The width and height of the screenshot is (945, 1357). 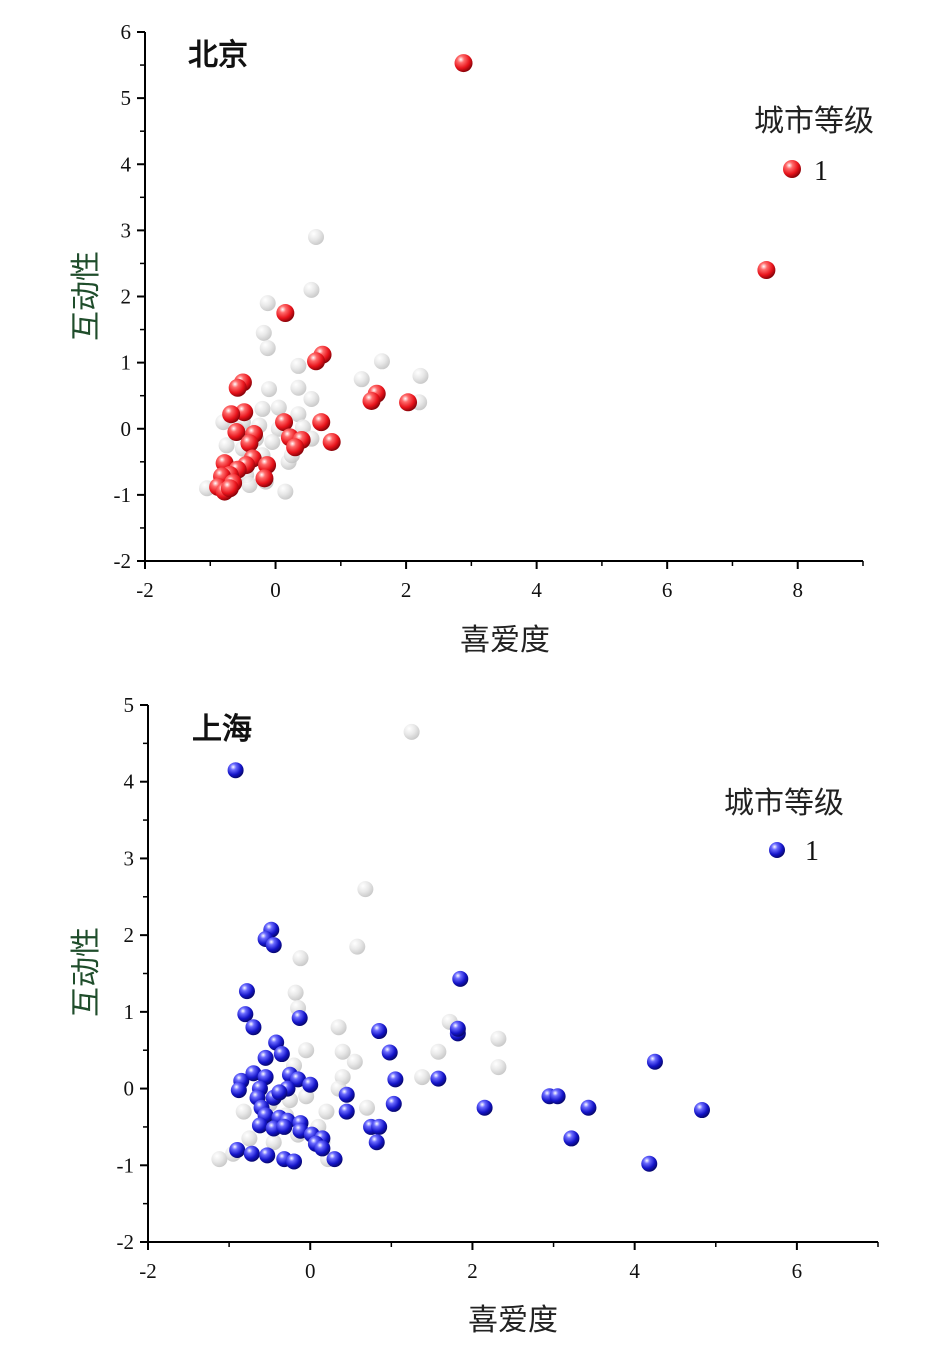 I want to click on panel-2-legend-marker, so click(x=777, y=850).